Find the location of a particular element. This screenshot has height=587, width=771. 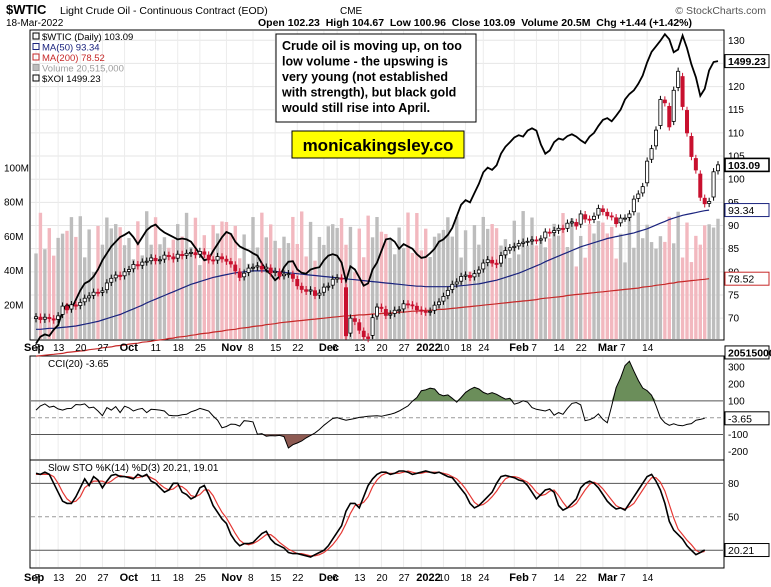

x-tick-label: Oct is located at coordinates (129, 578).